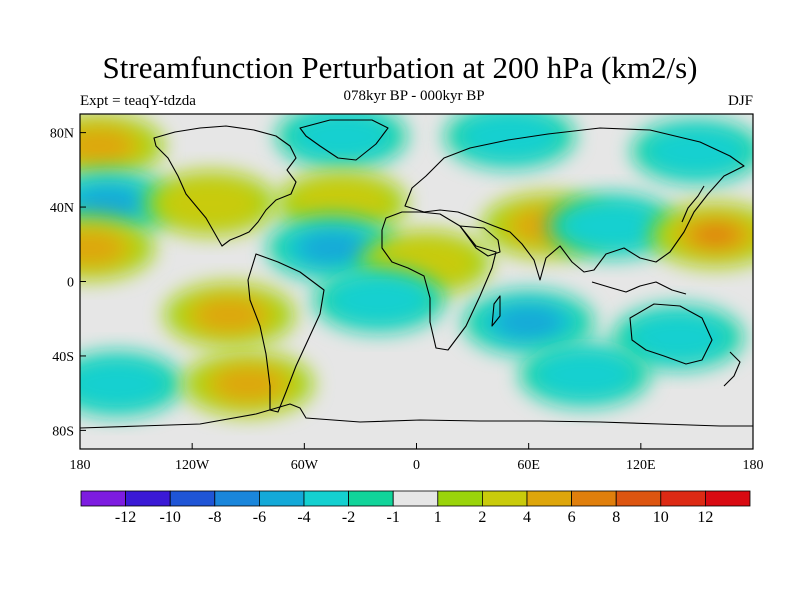  I want to click on lon-label: 0, so click(416, 465).